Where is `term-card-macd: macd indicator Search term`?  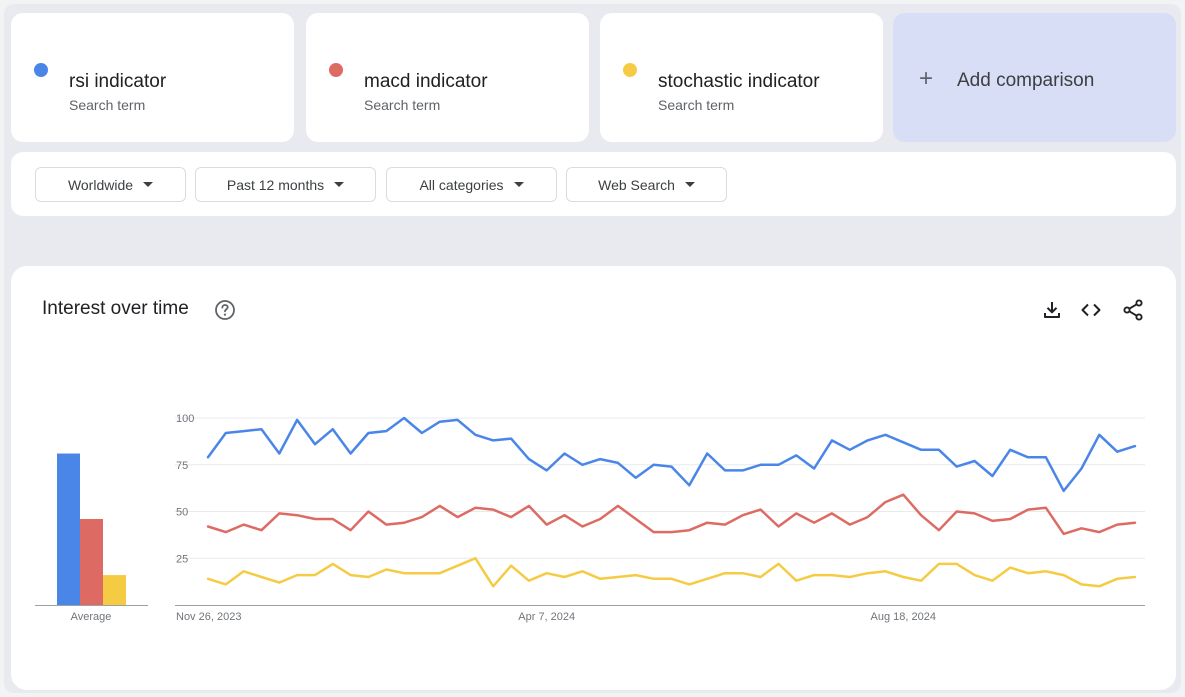 term-card-macd: macd indicator Search term is located at coordinates (447, 77).